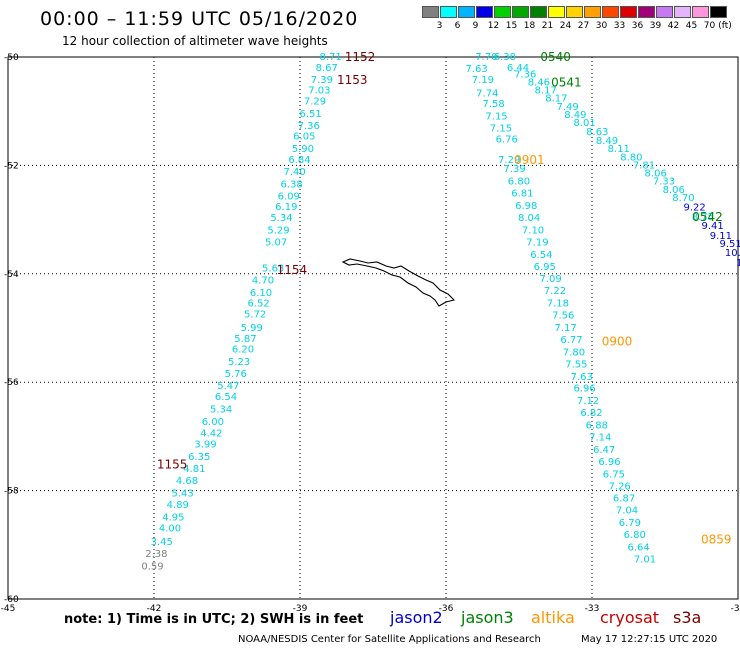 Image resolution: width=740 pixels, height=650 pixels. I want to click on scale-label: 12, so click(493, 26).